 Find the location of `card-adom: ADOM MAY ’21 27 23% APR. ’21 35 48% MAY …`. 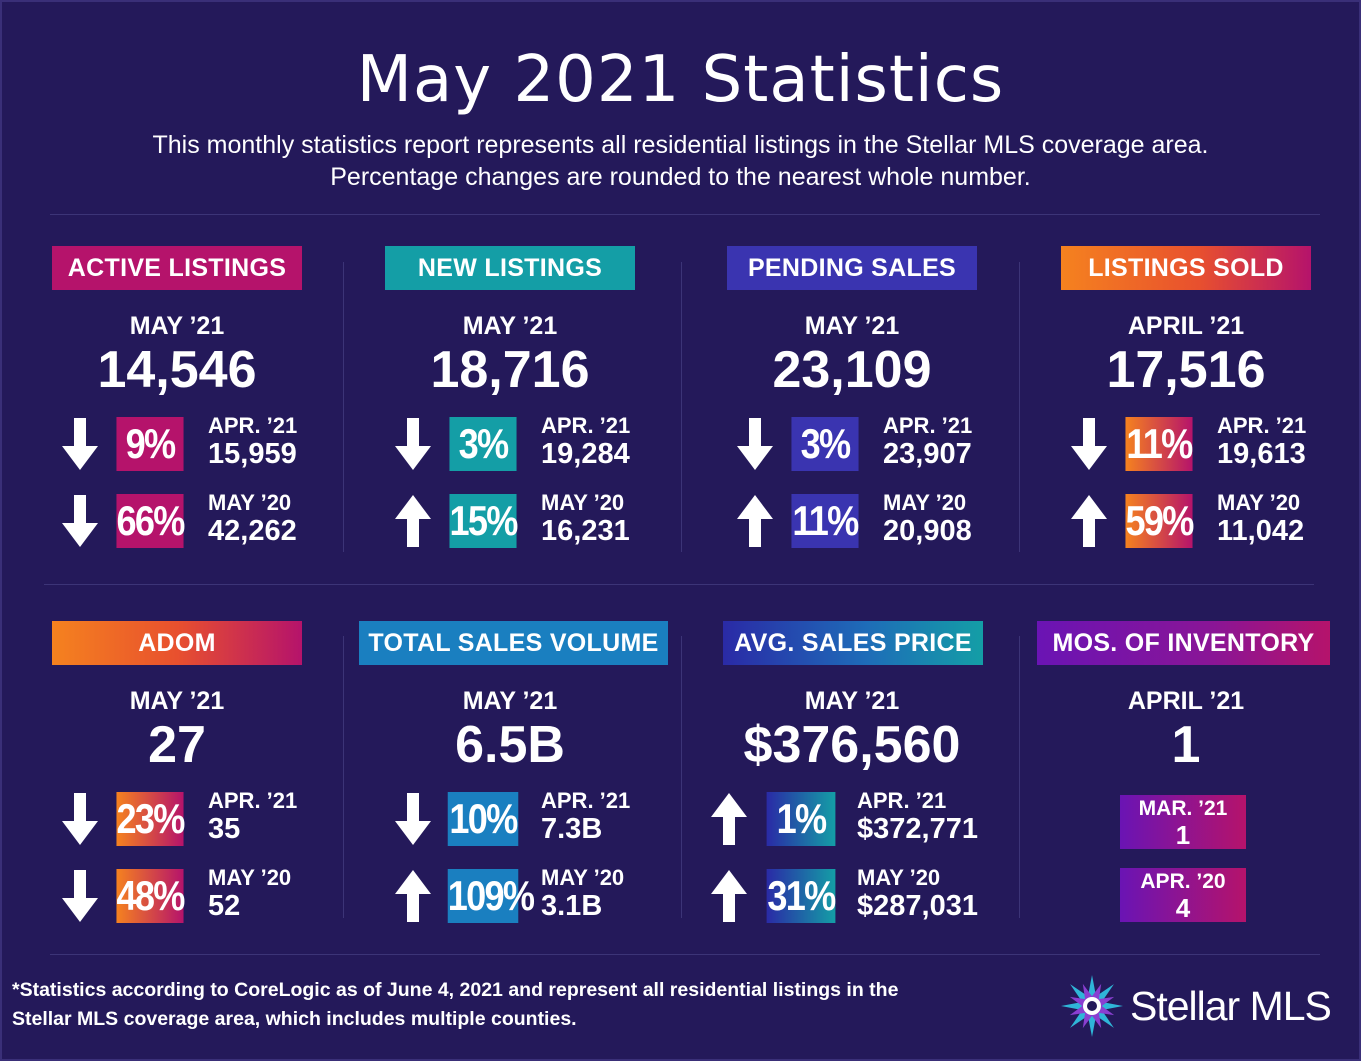

card-adom: ADOM MAY ’21 27 23% APR. ’21 35 48% MAY … is located at coordinates (192, 781).